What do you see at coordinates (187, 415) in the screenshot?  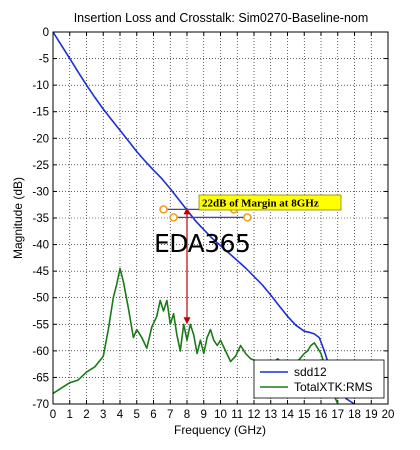 I see `x-tick-label: 8` at bounding box center [187, 415].